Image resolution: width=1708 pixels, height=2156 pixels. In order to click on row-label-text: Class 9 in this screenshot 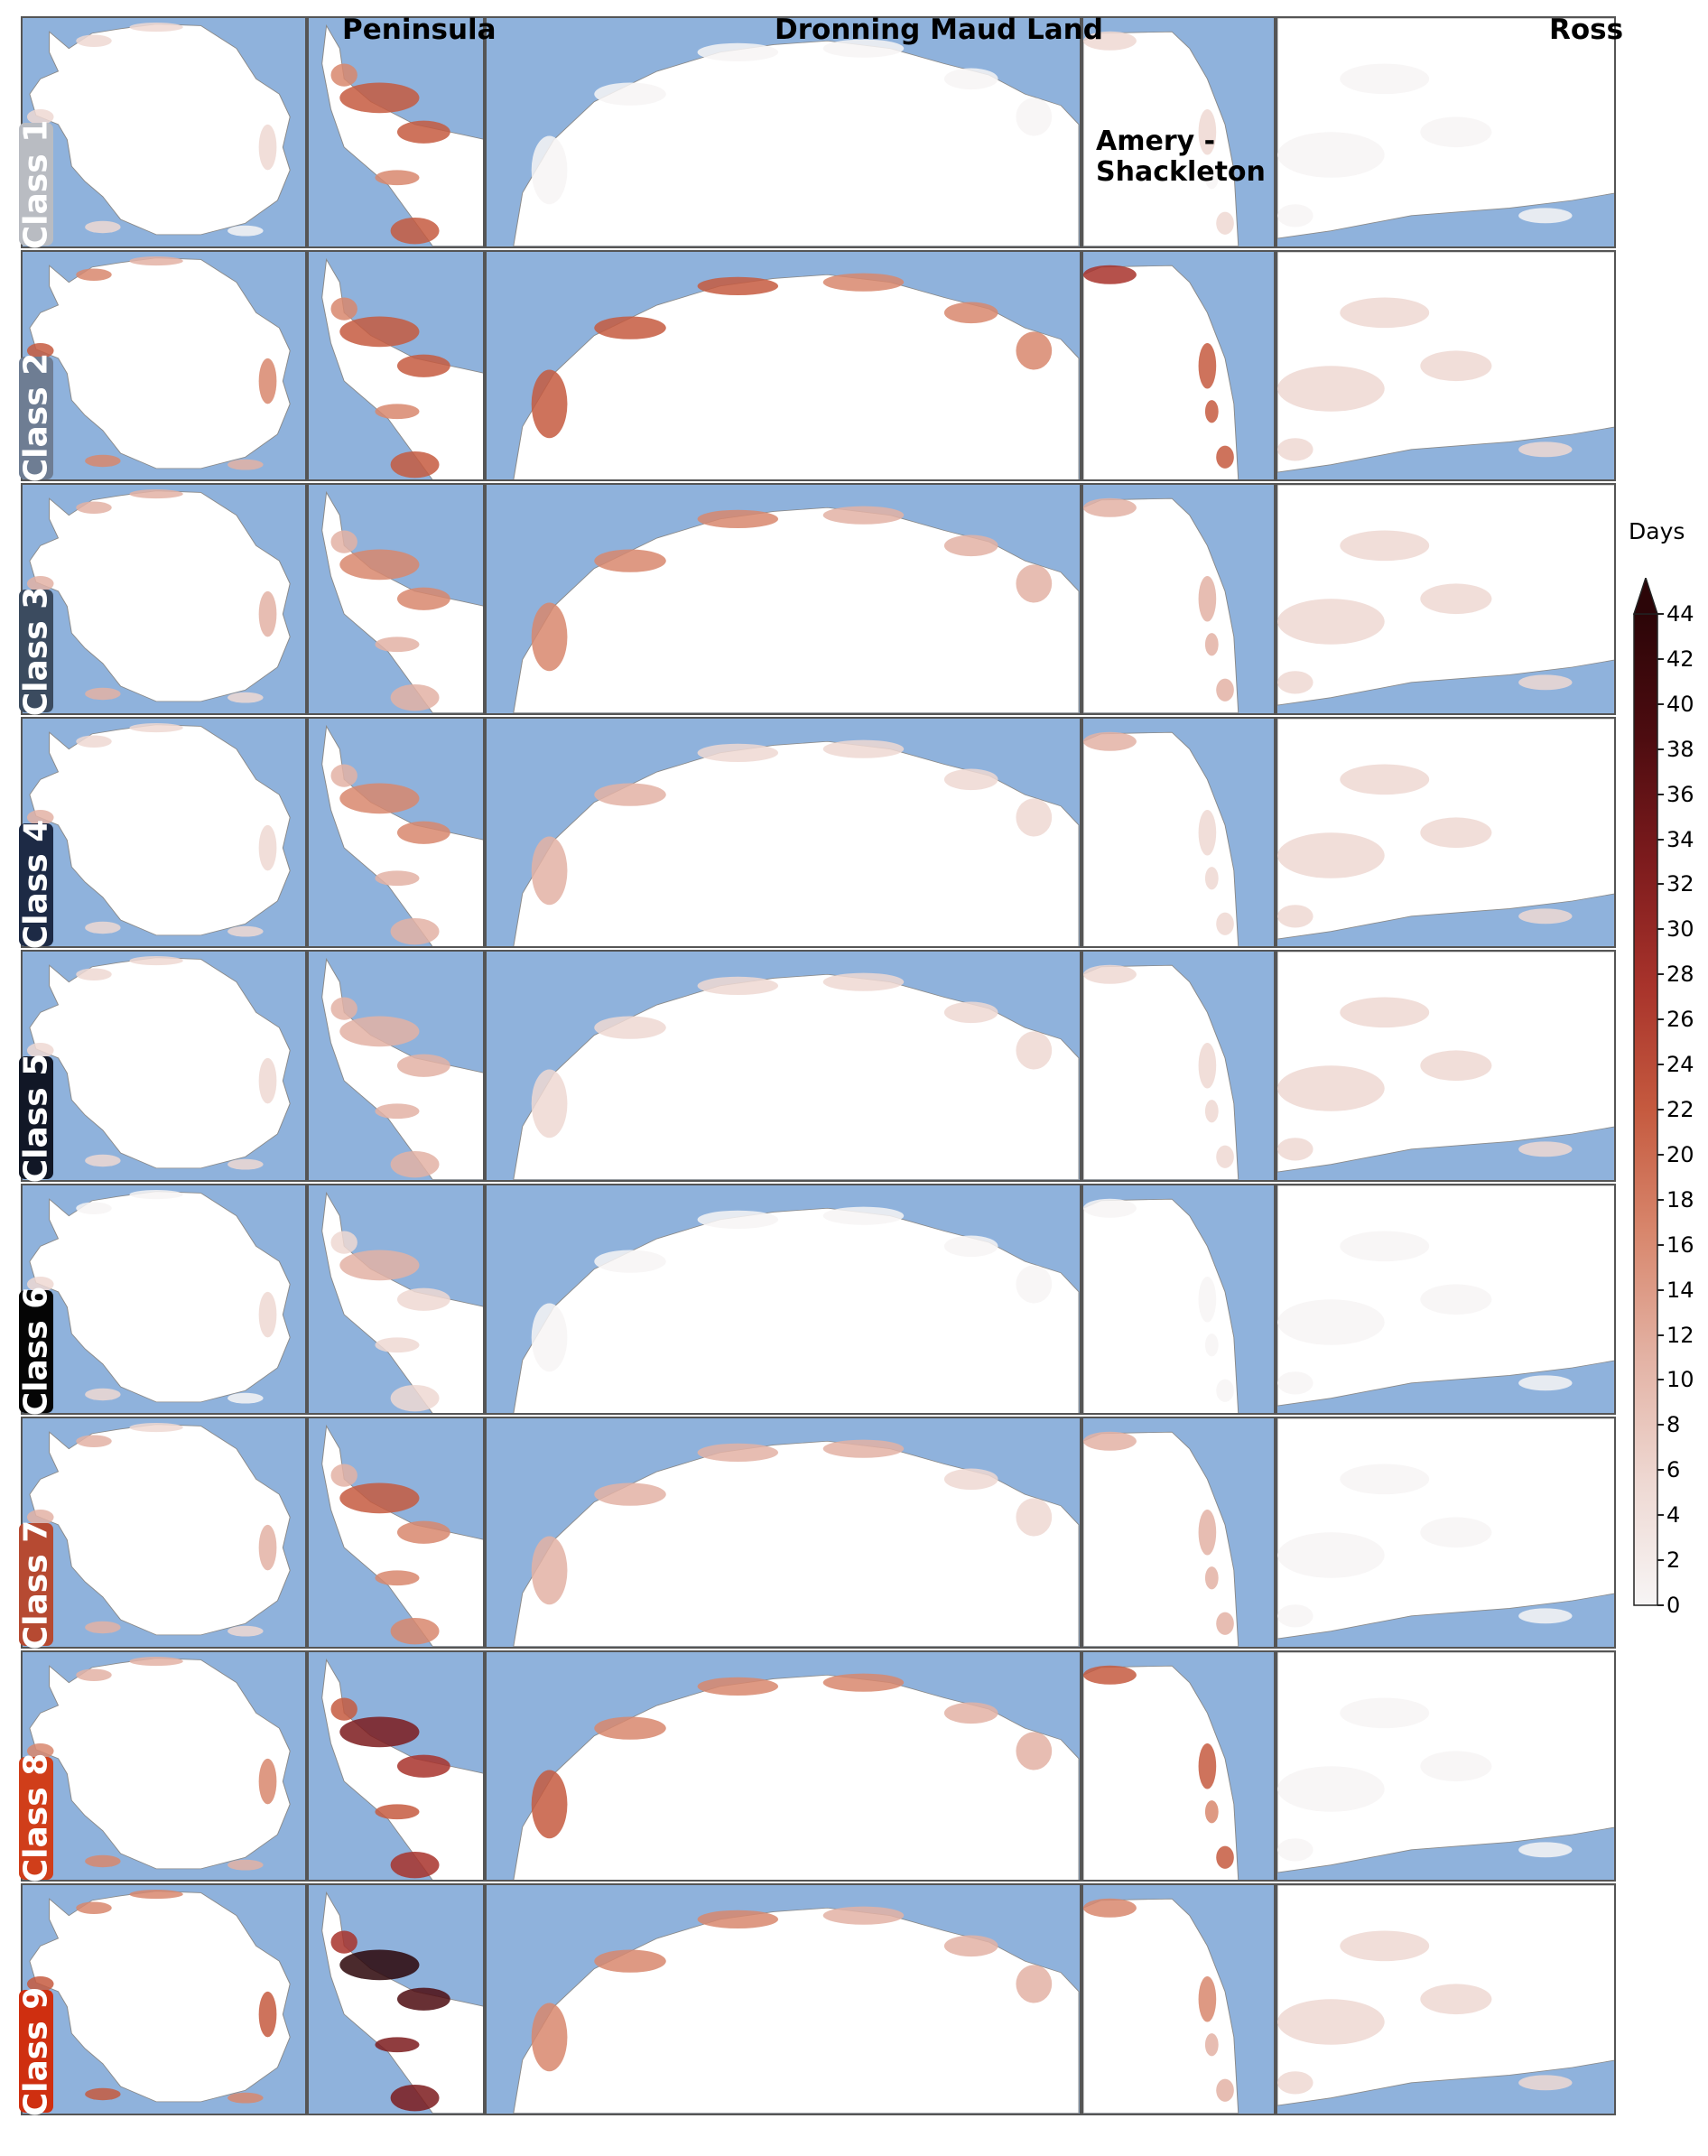, I will do `click(36, 2051)`.